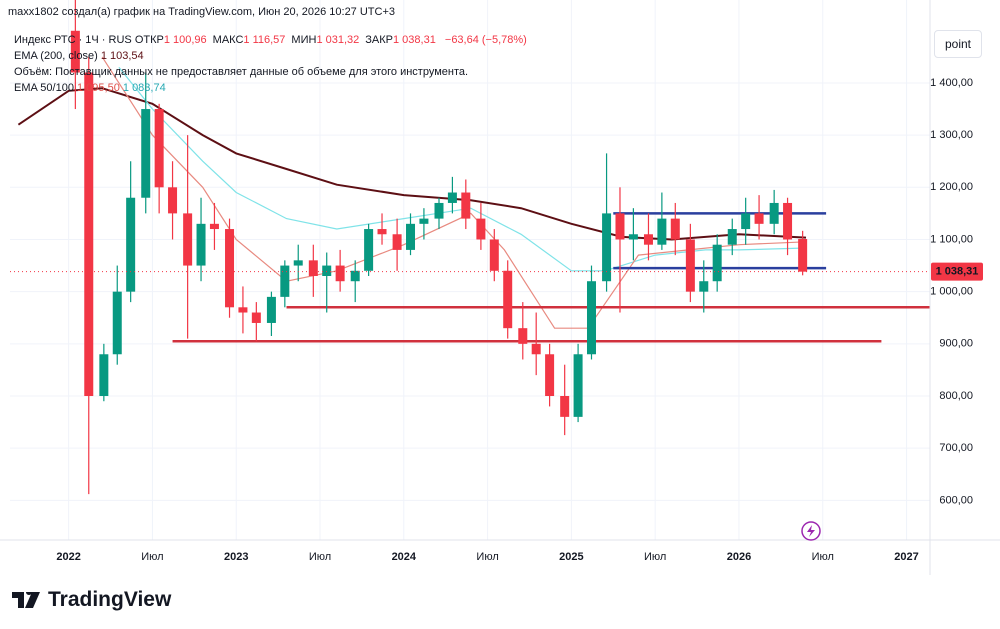  I want to click on ohlc-value: 1 038,31, so click(414, 40).